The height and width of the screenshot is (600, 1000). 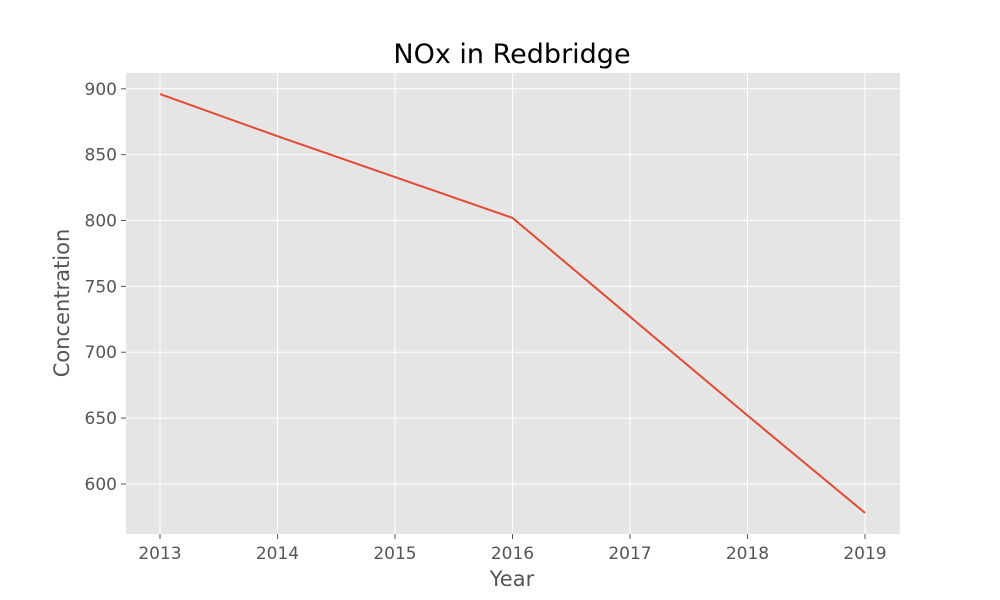 What do you see at coordinates (101, 419) in the screenshot?
I see `y-tick-label: 650` at bounding box center [101, 419].